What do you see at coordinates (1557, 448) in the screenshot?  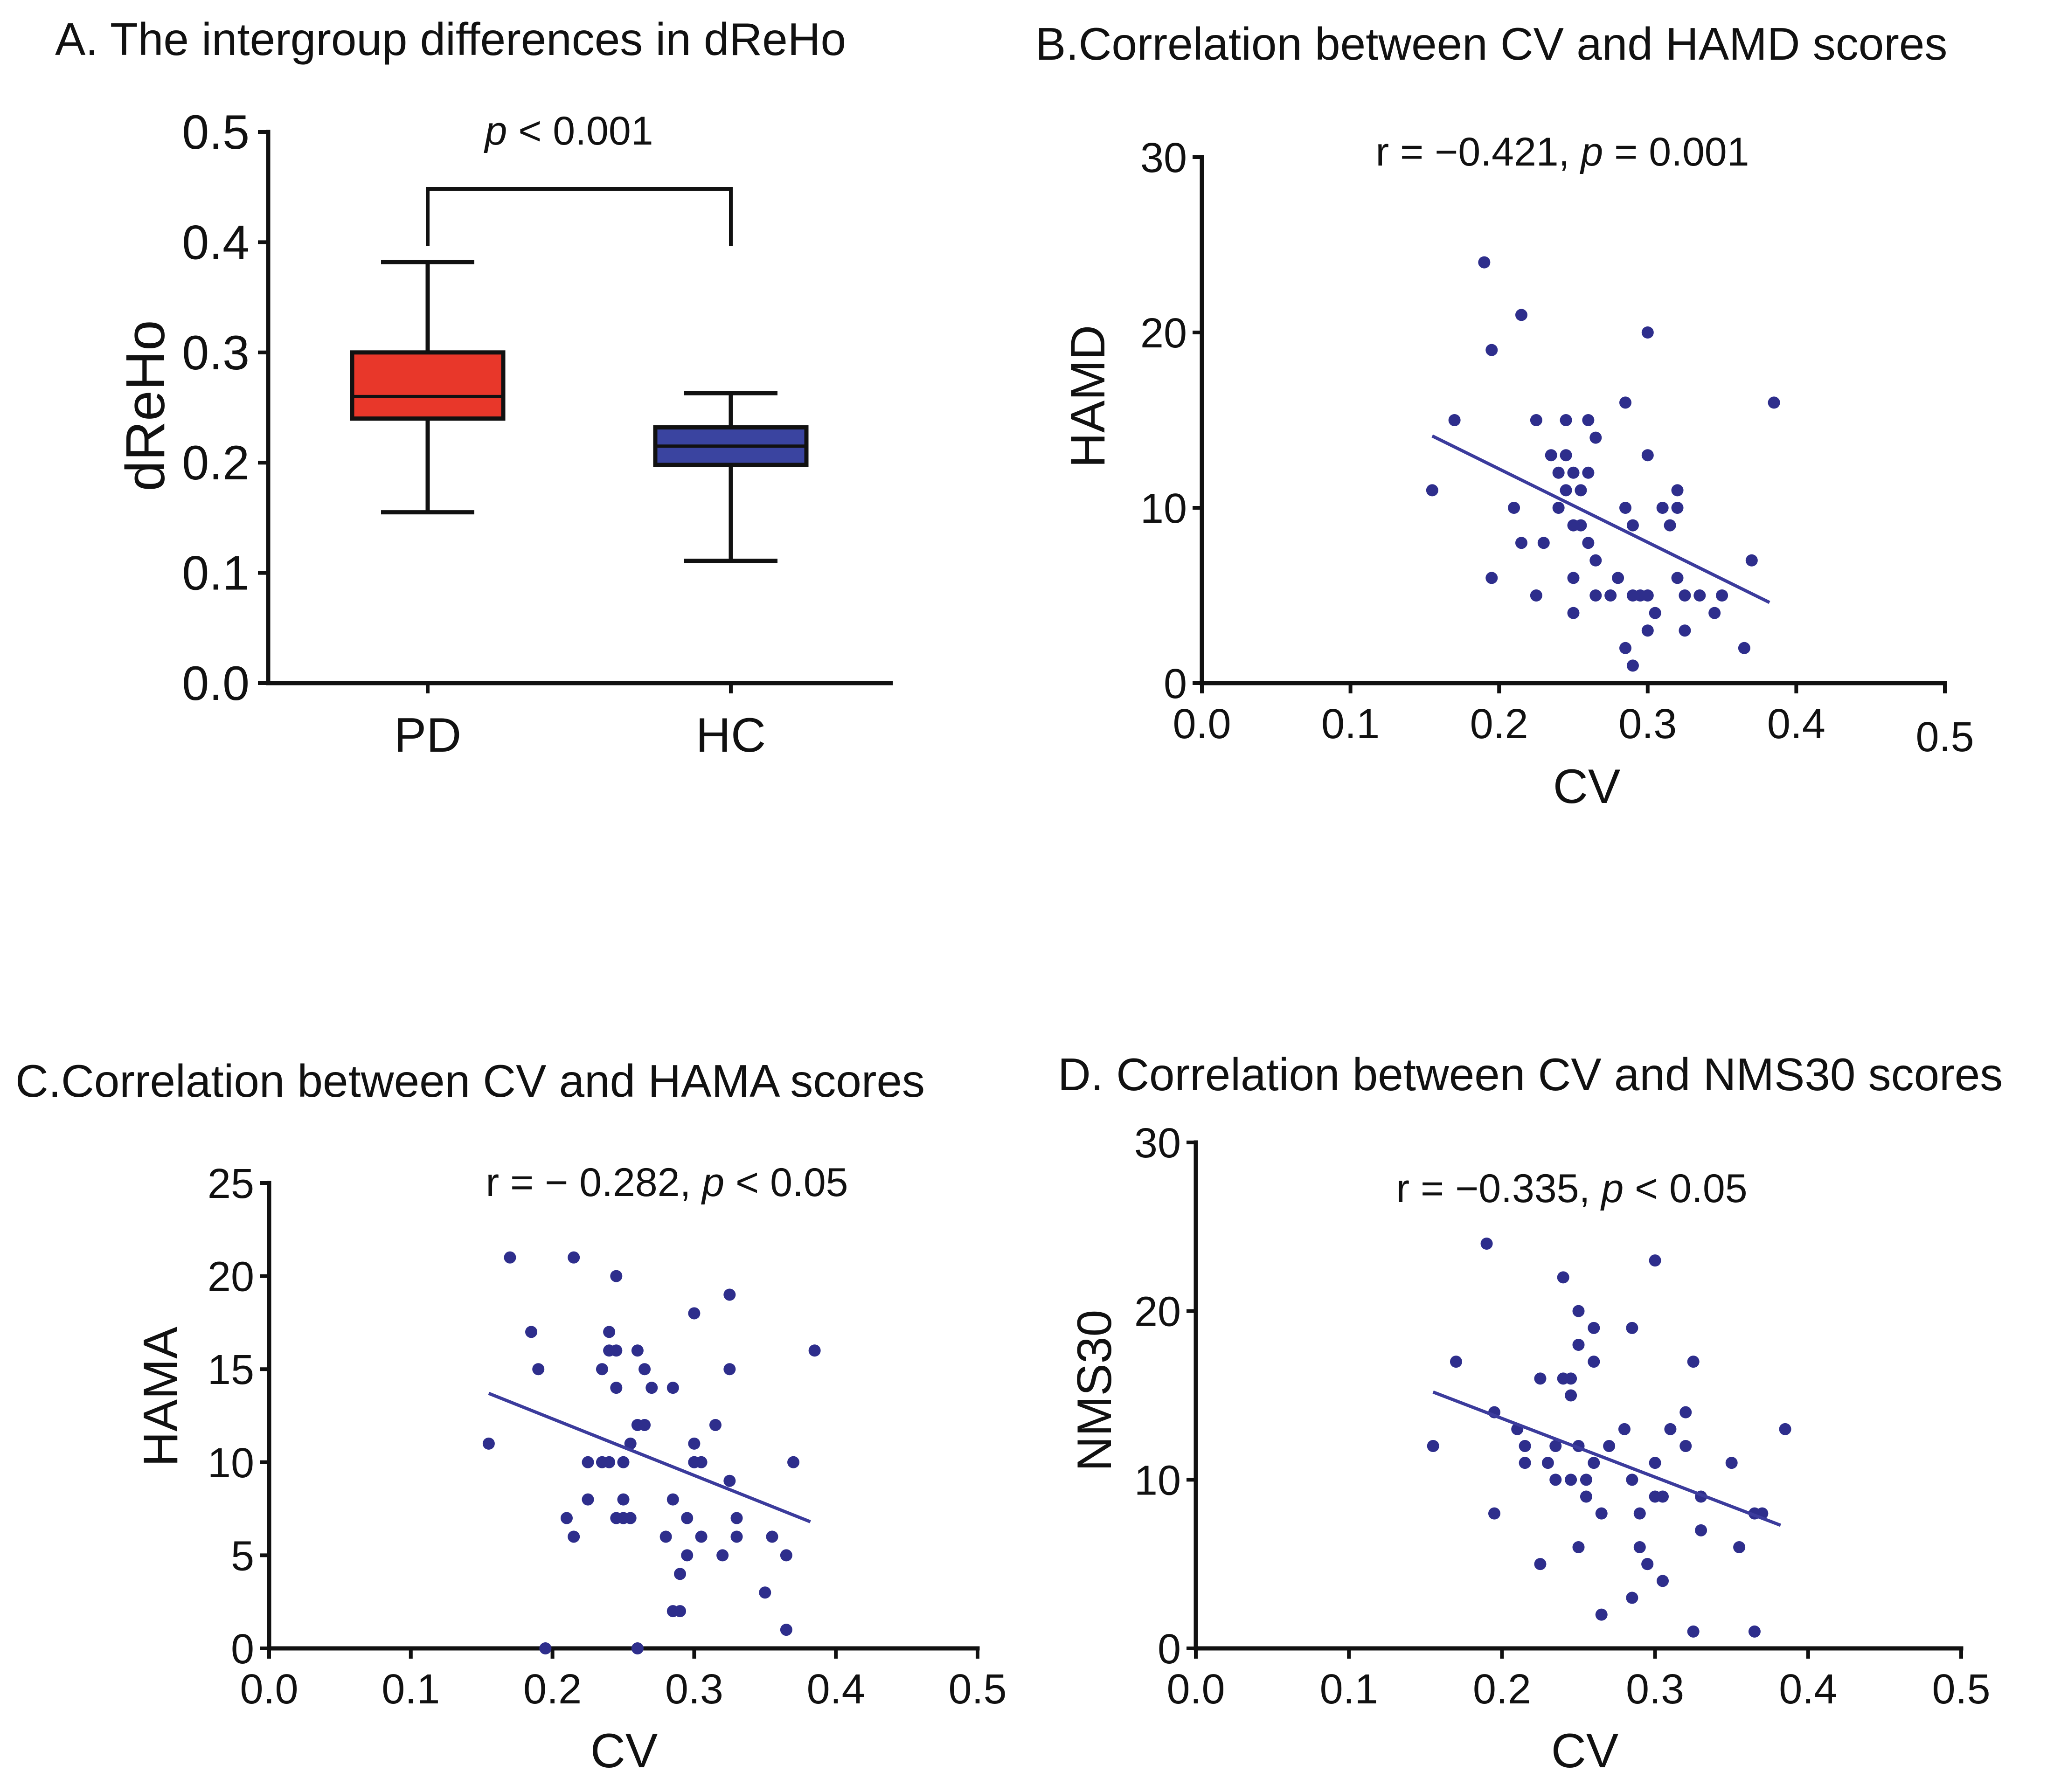 I see `panel-b-plot: 0 10 20 30 0.0 0.1 0.2 0.3 0.4 0.5` at bounding box center [1557, 448].